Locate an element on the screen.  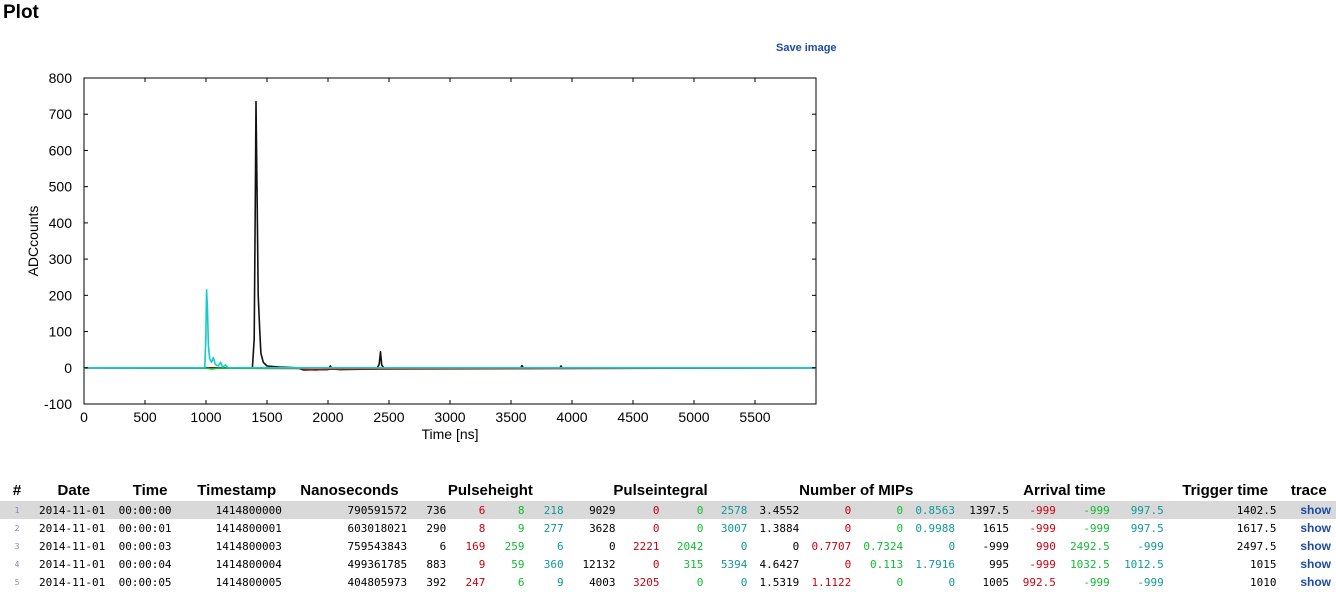
column-header: Pulseheight is located at coordinates (490, 490).